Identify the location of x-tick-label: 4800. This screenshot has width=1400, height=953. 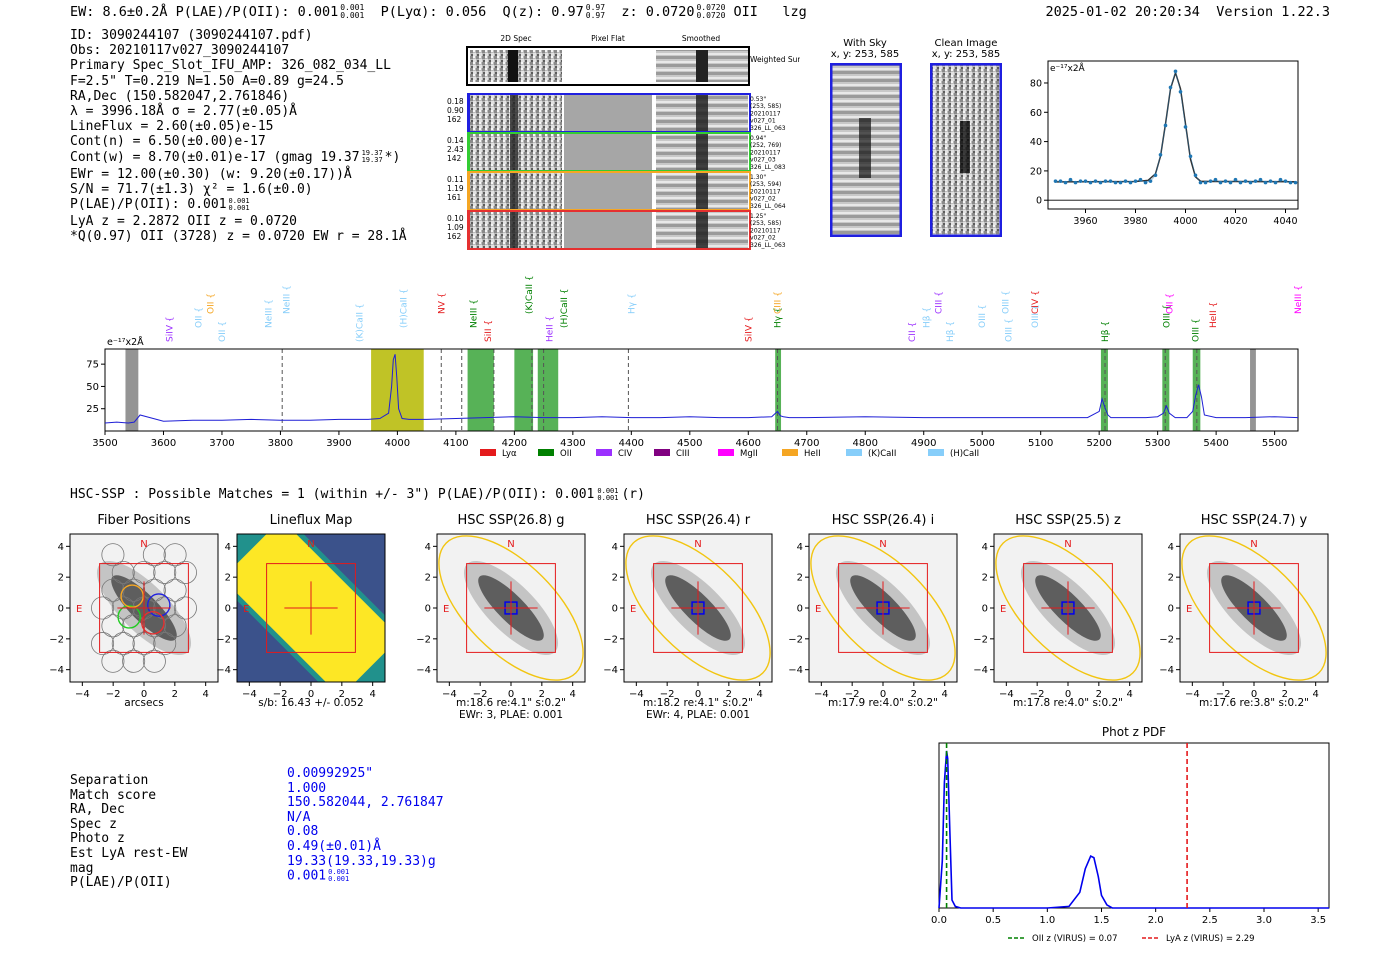
(865, 443).